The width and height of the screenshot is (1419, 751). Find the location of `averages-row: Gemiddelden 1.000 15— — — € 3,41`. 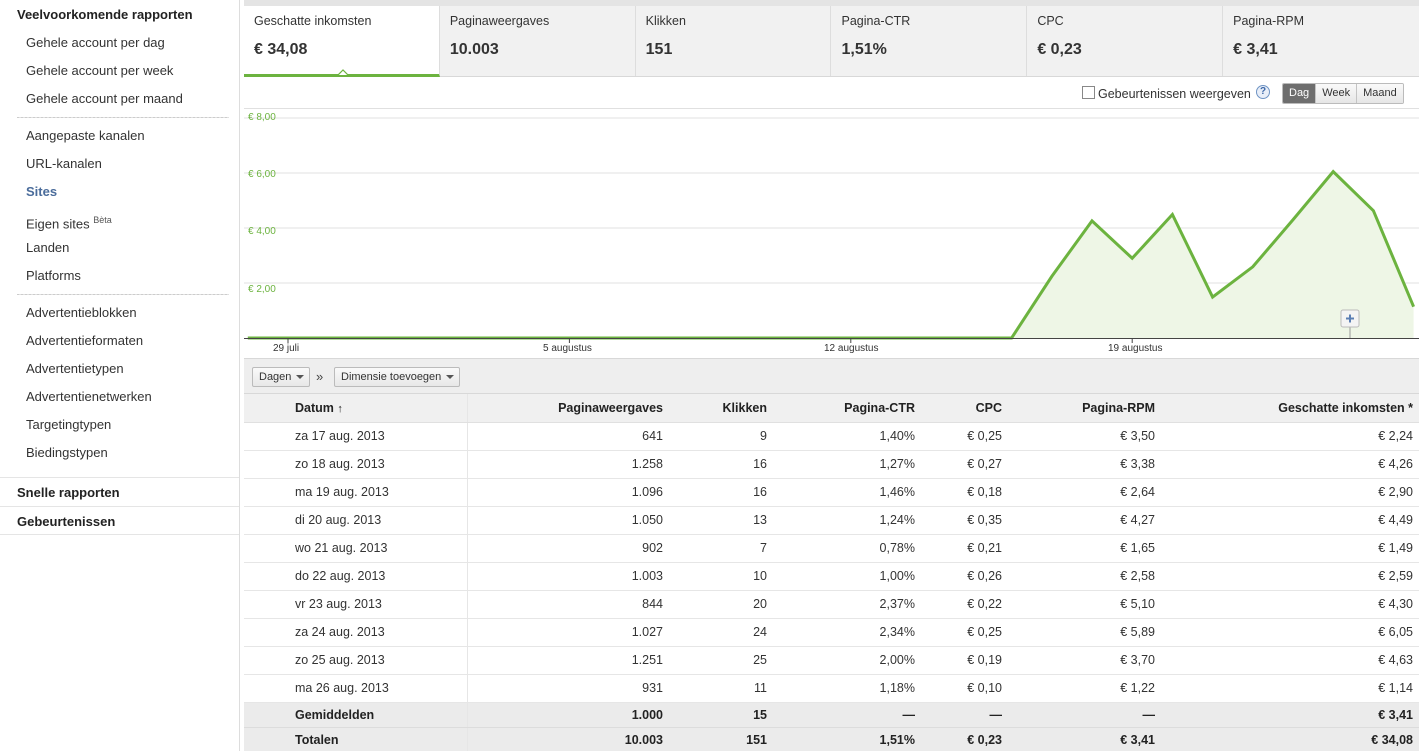

averages-row: Gemiddelden 1.000 15— — — € 3,41 is located at coordinates (831, 715).